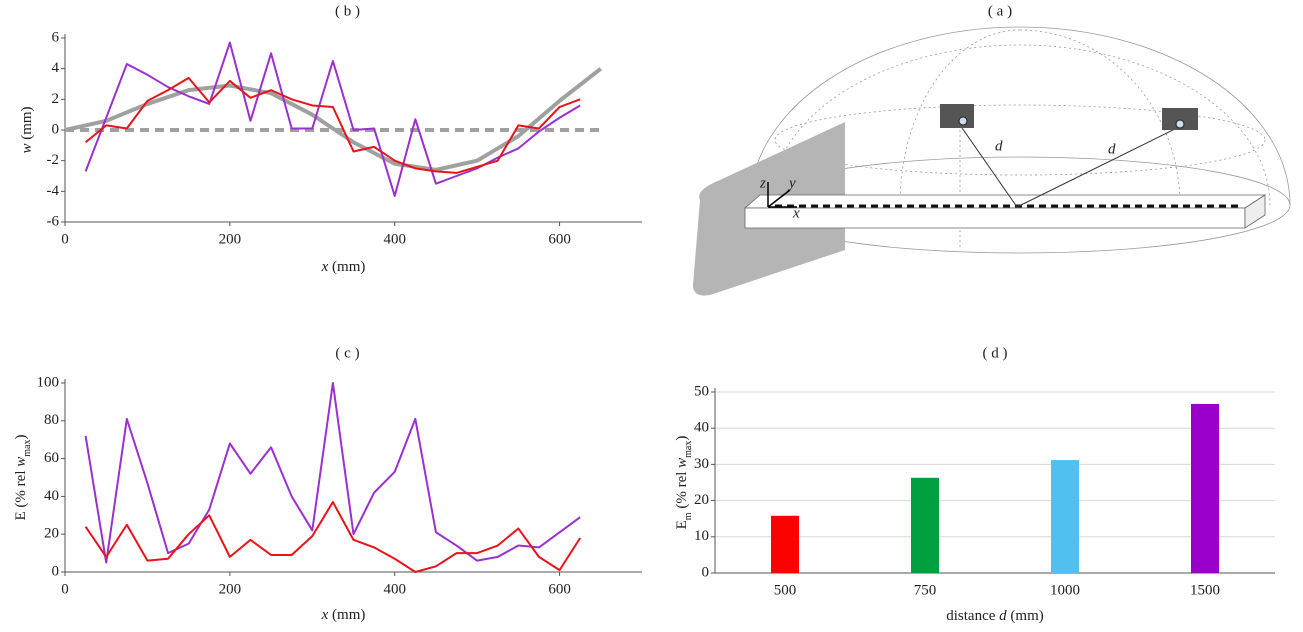 This screenshot has width=1303, height=632. I want to click on axis-label: E (% rel wmax), so click(22, 478).